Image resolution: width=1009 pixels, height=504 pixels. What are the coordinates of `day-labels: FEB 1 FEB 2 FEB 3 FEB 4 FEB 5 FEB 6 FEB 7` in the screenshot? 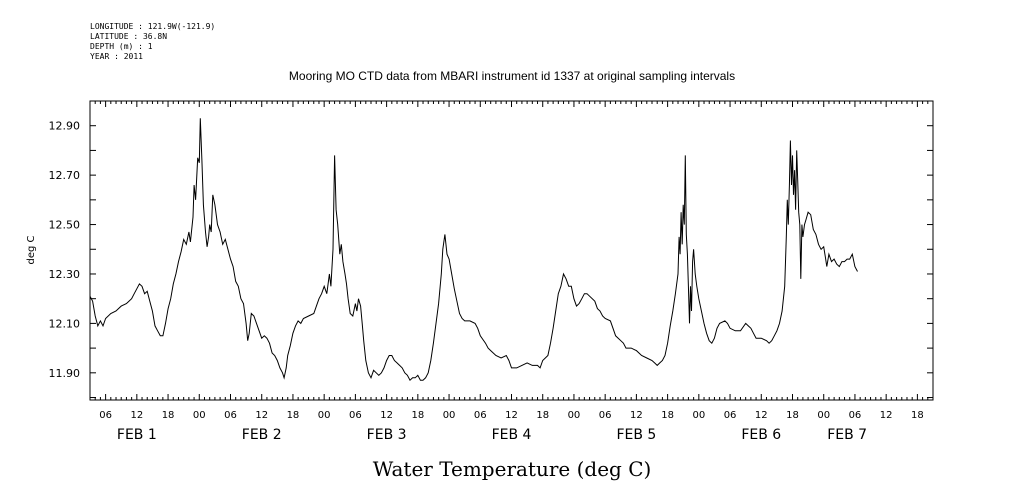 It's located at (492, 435).